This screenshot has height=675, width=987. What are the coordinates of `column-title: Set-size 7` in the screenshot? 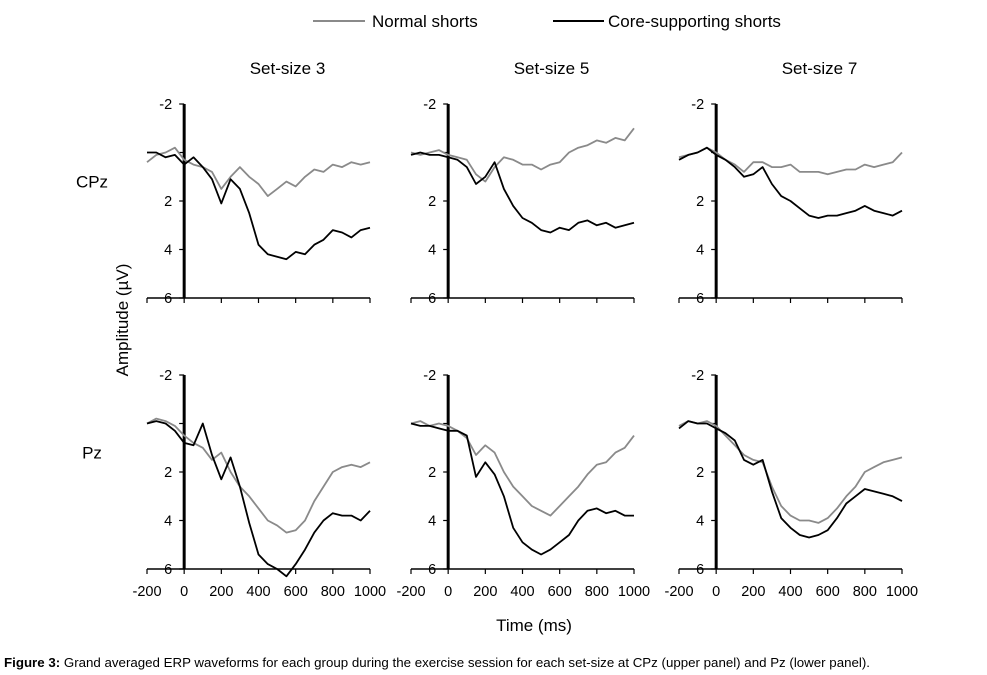 It's located at (820, 68).